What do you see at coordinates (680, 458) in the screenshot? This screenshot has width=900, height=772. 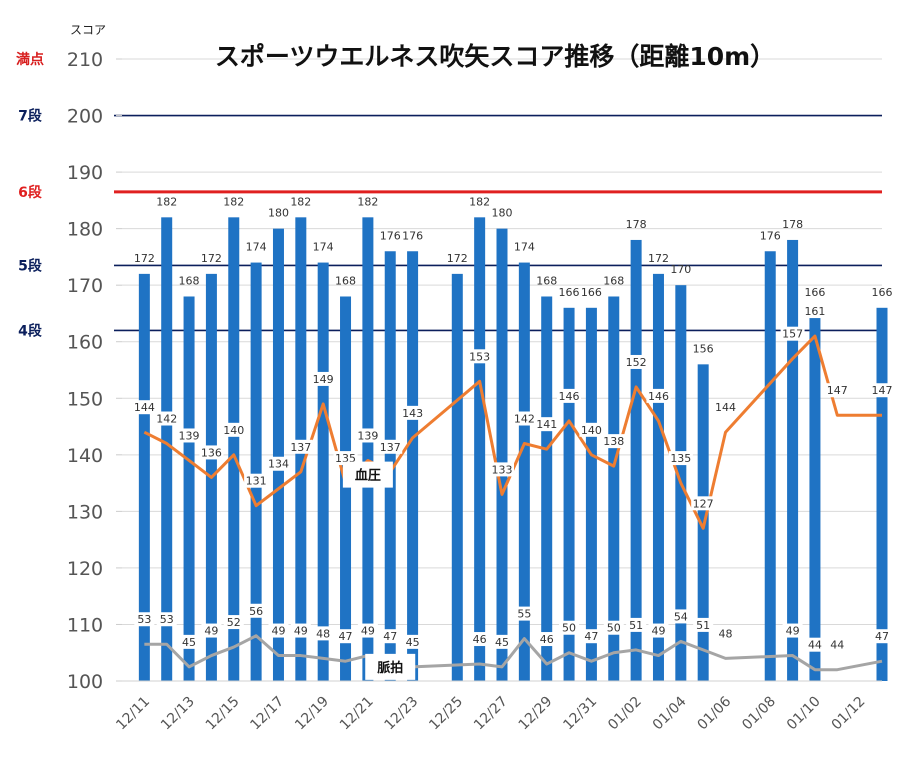 I see `bp-label: 135` at bounding box center [680, 458].